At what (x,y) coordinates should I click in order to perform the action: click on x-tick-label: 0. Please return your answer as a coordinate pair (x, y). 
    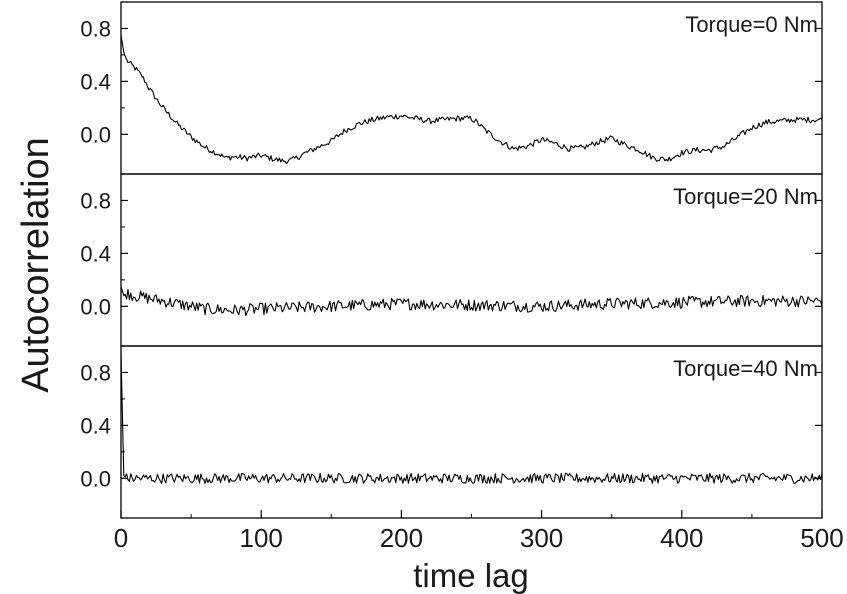
    Looking at the image, I should click on (121, 538).